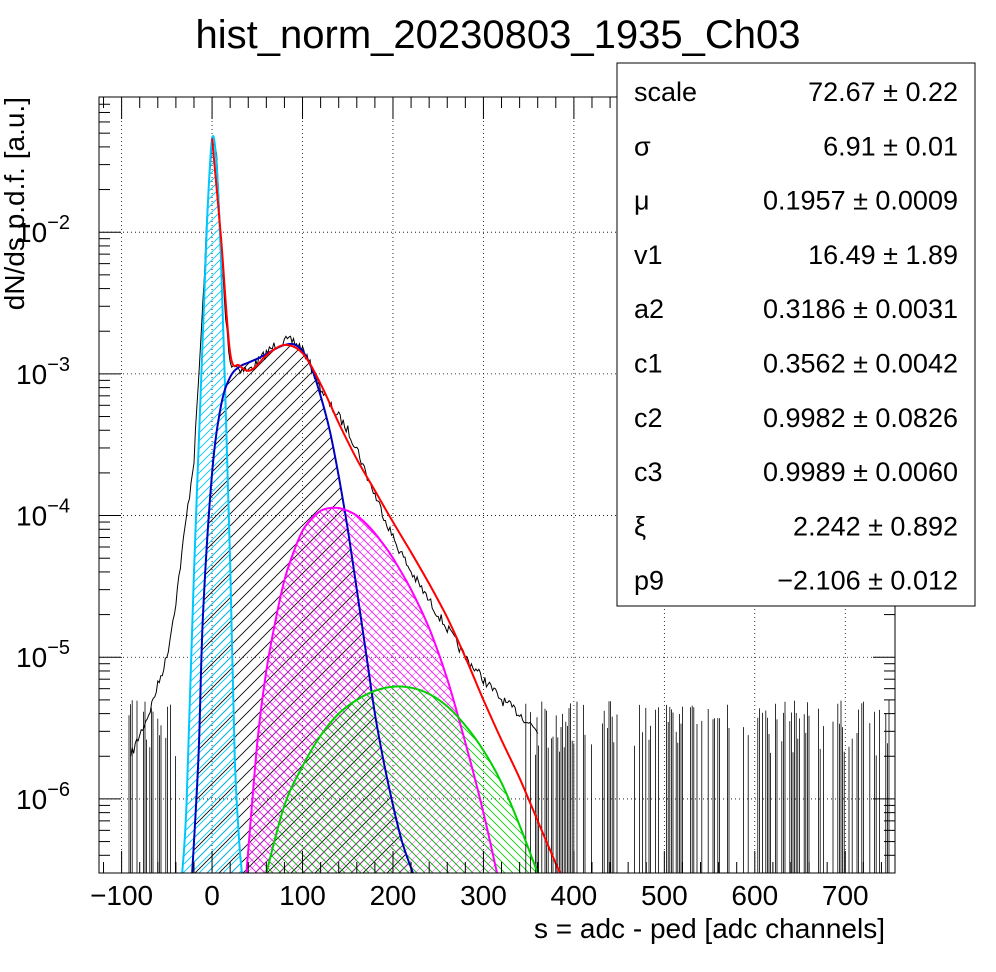  Describe the element at coordinates (875, 526) in the screenshot. I see `stat-value: 2.242 ± 0.892` at that location.